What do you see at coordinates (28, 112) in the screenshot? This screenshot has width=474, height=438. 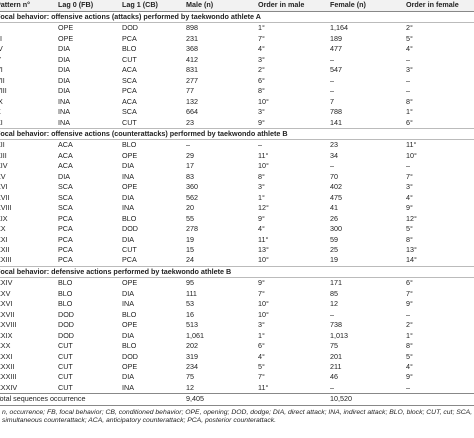 I see `cell: X` at bounding box center [28, 112].